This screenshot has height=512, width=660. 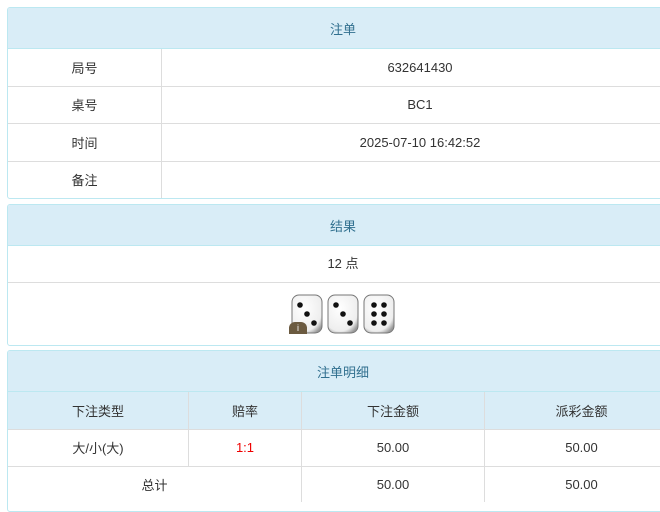 I want to click on detail-panel-title: 注单明细, so click(x=334, y=371).